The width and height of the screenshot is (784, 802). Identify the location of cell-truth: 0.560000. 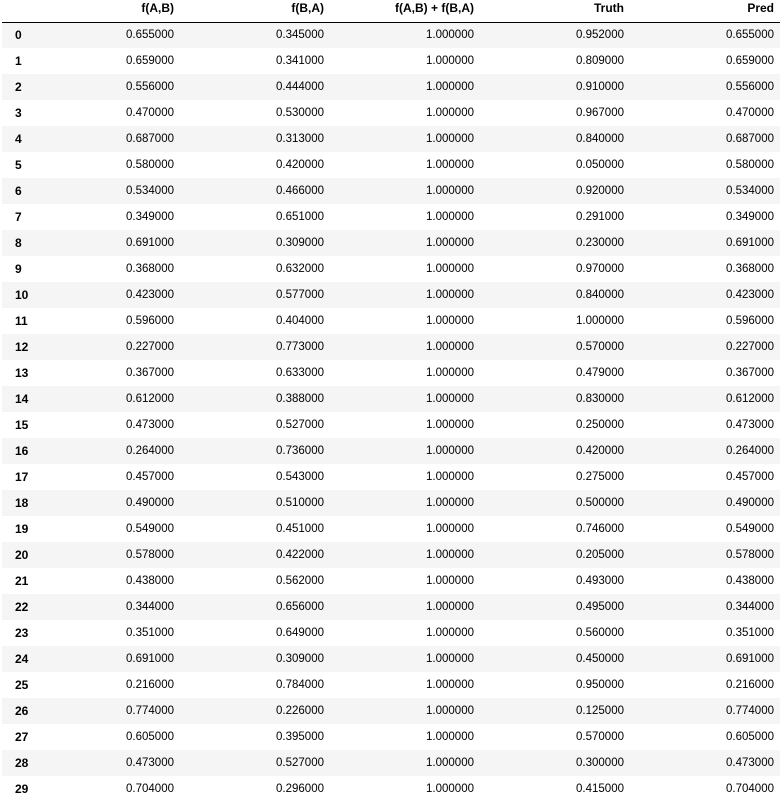
(600, 633).